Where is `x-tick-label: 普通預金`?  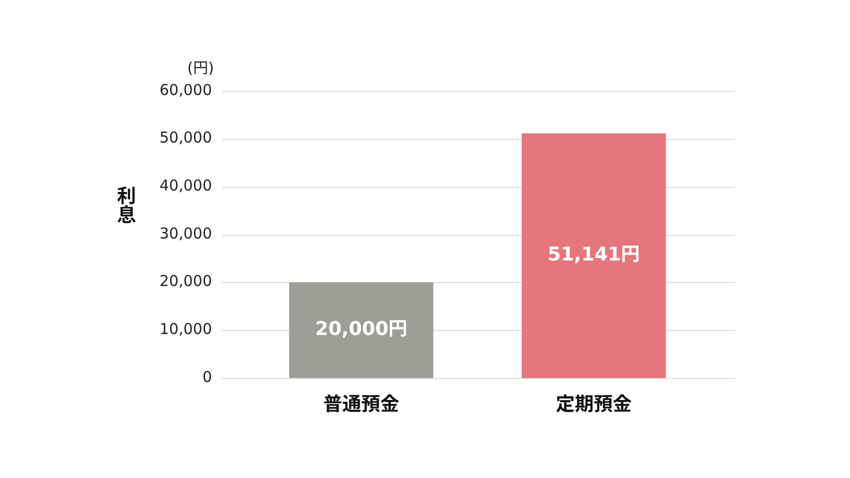 x-tick-label: 普通預金 is located at coordinates (361, 404).